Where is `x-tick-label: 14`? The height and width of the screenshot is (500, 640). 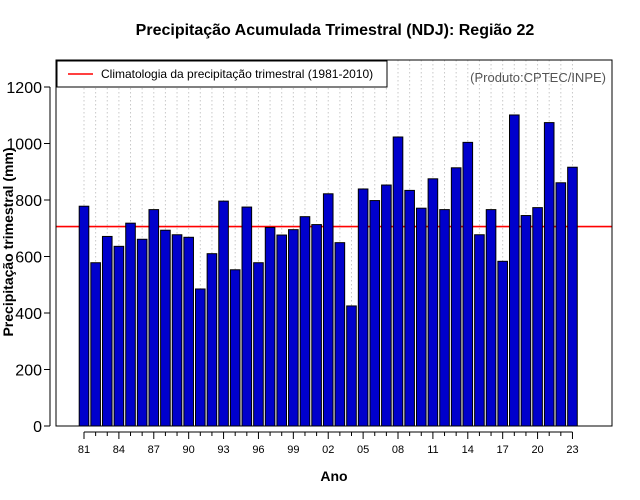
x-tick-label: 14 is located at coordinates (468, 450).